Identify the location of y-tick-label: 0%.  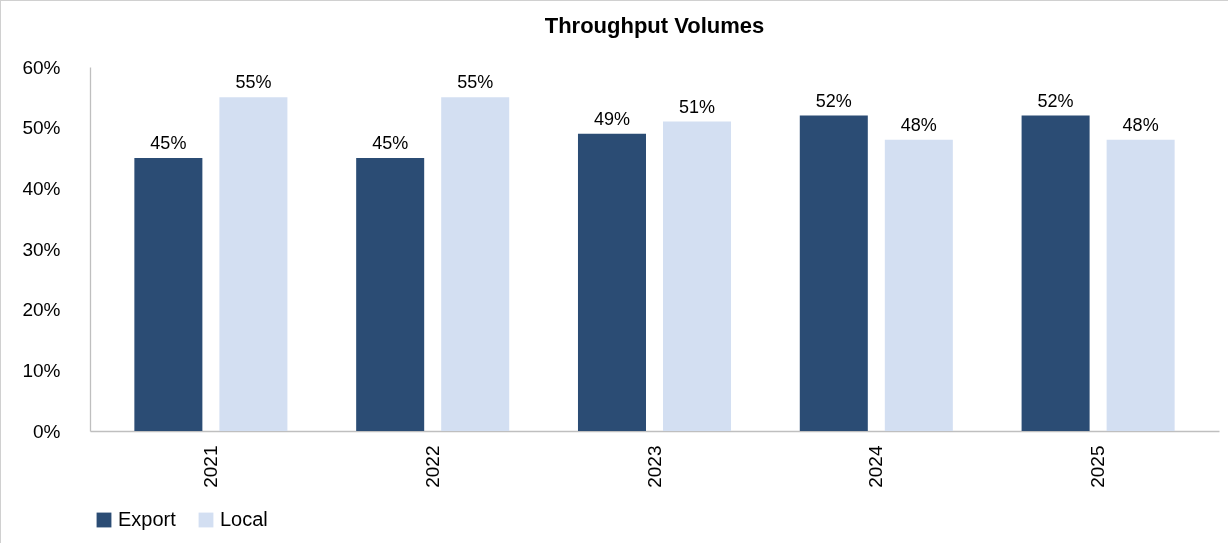
(47, 431).